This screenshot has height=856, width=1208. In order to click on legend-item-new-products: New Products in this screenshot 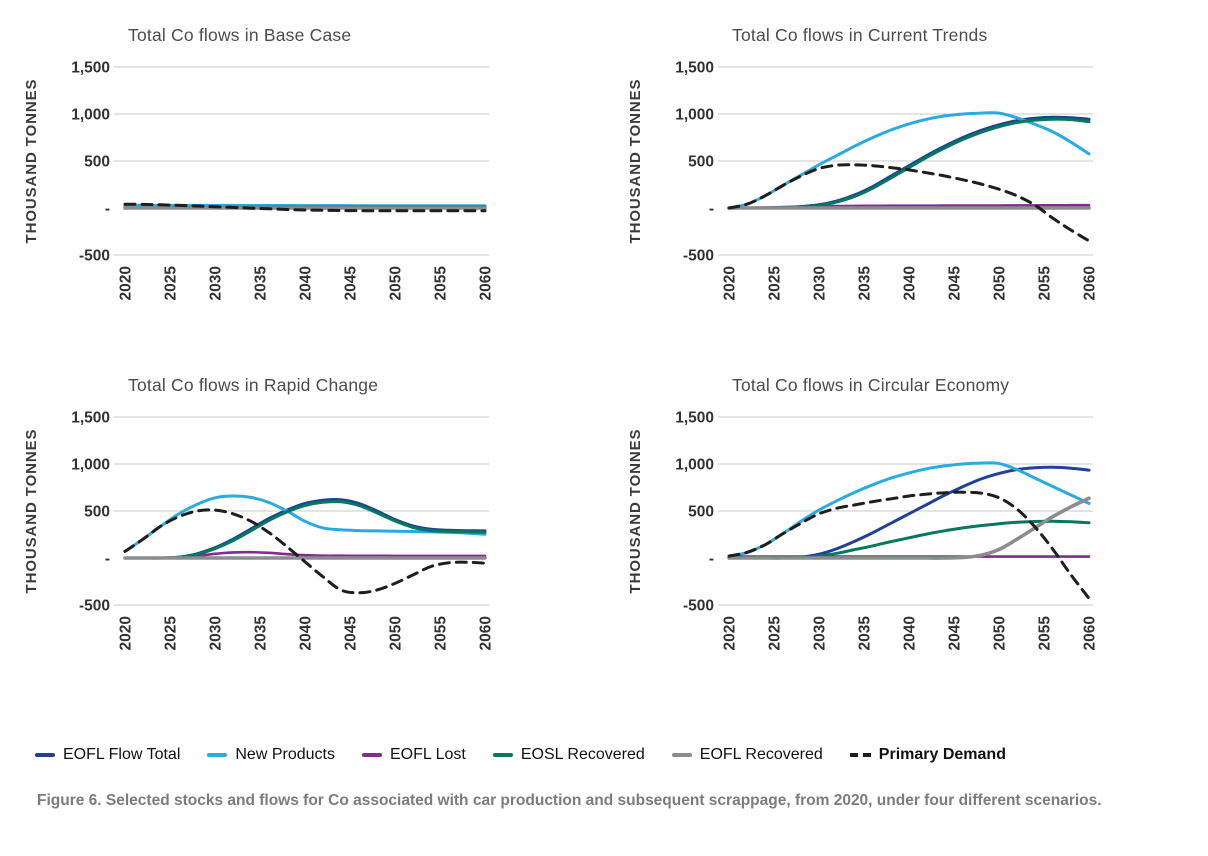, I will do `click(271, 755)`.